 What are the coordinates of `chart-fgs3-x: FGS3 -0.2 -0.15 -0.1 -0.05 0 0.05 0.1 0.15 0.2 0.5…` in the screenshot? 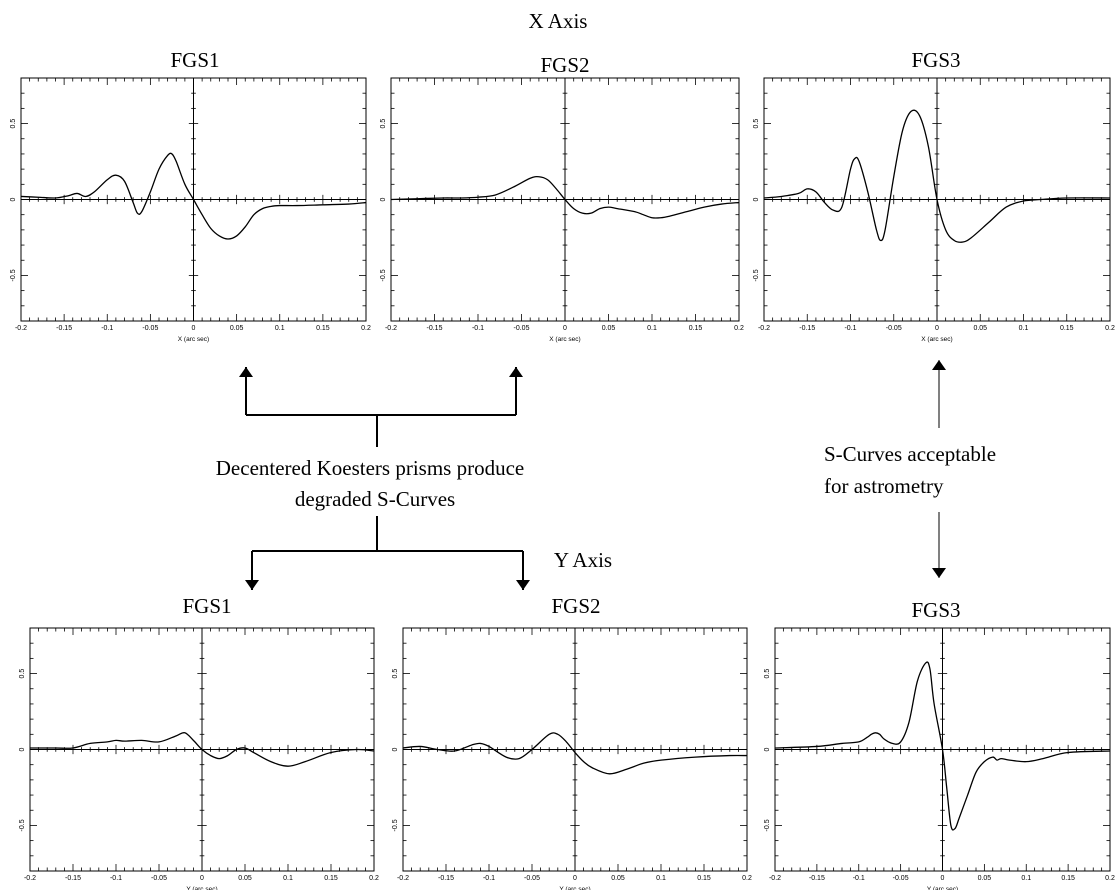 It's located at (934, 195).